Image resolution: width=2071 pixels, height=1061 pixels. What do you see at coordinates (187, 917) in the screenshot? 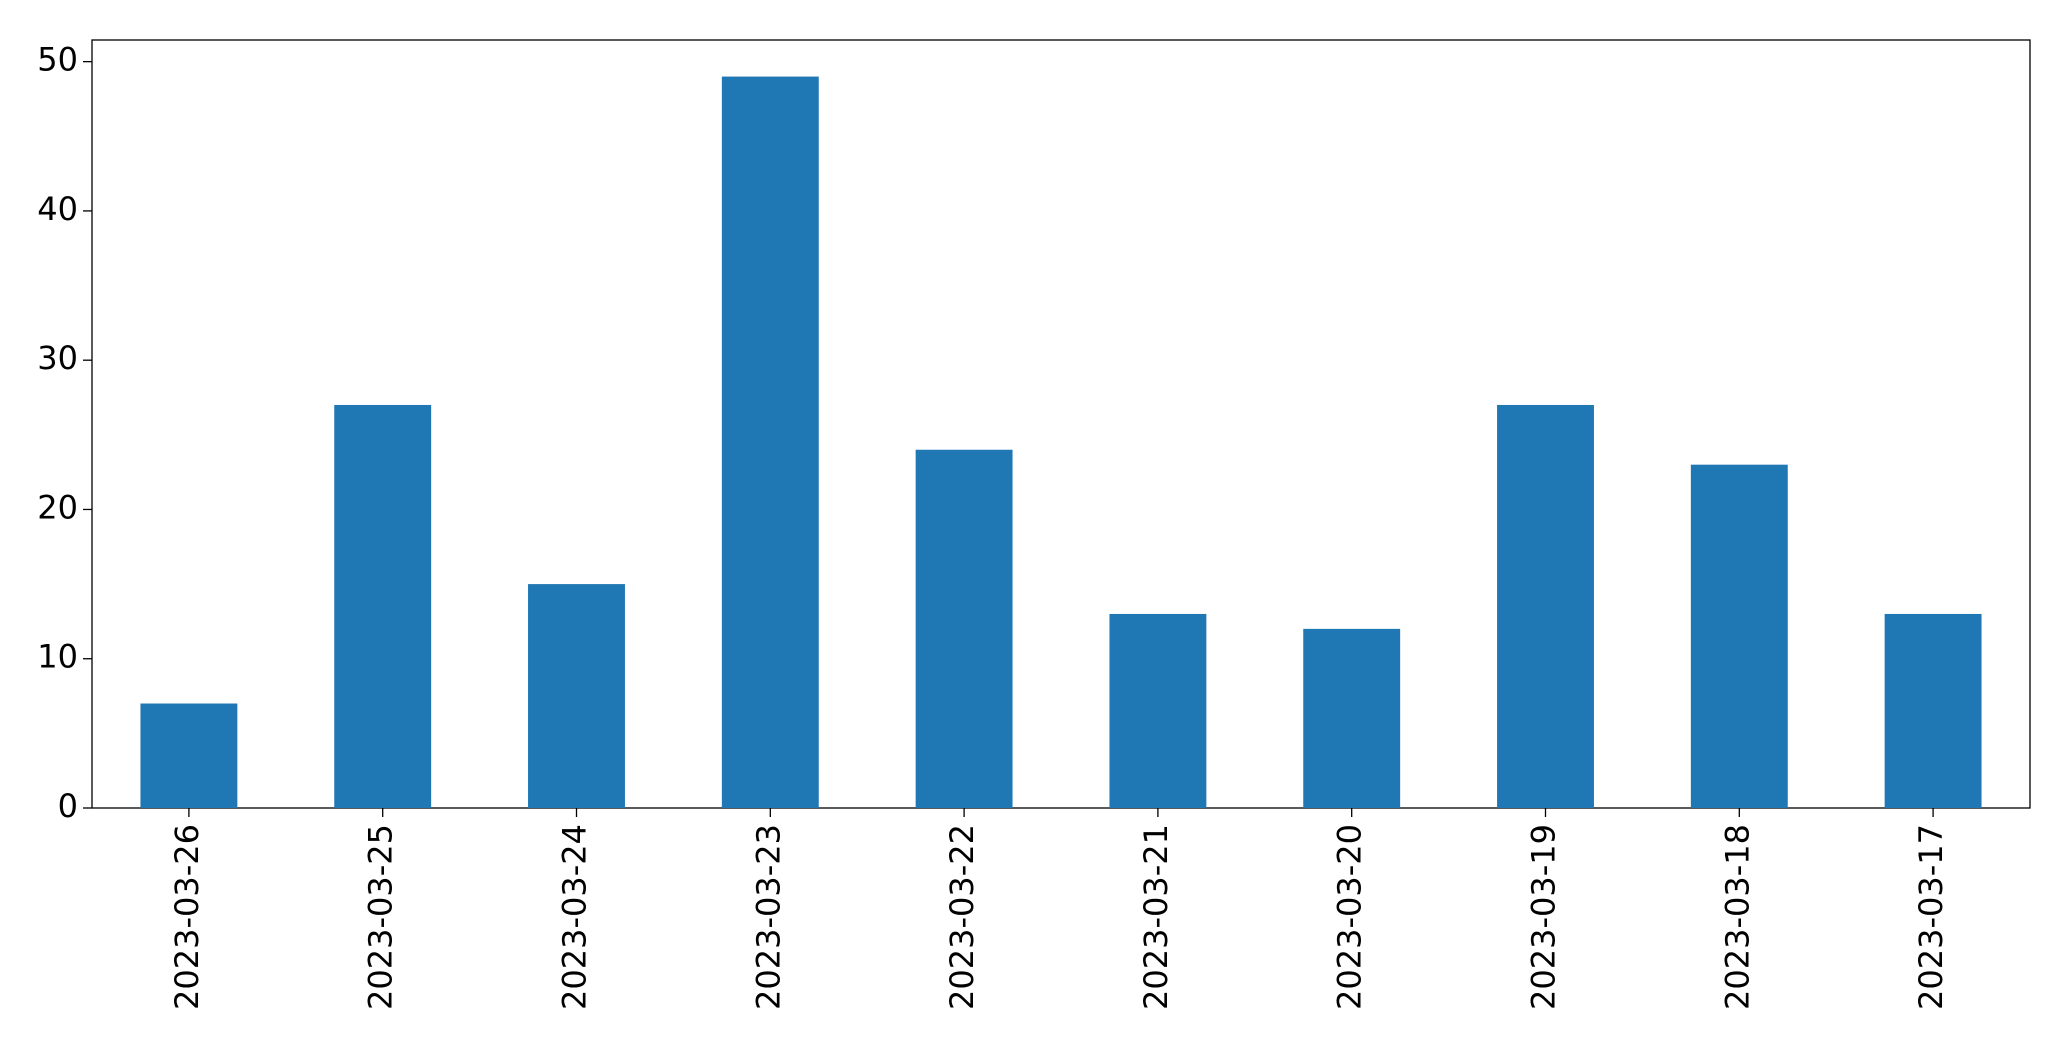
I see `x-tick-label: 2023-03-26` at bounding box center [187, 917].